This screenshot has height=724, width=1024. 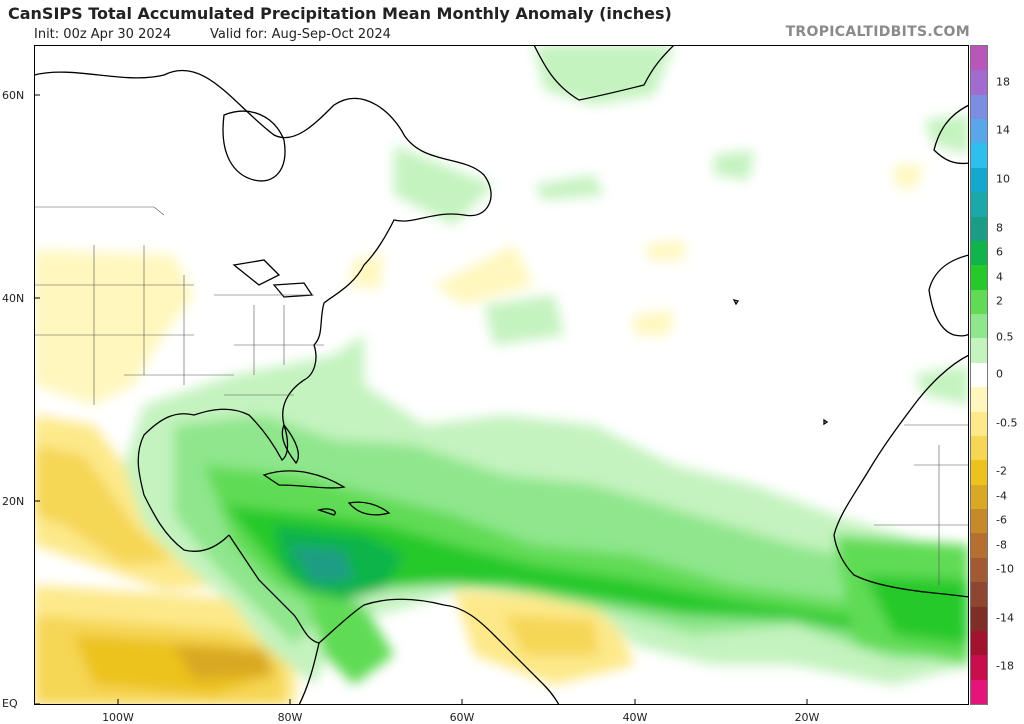 I want to click on colorbar-tick-label: 8, so click(x=999, y=228).